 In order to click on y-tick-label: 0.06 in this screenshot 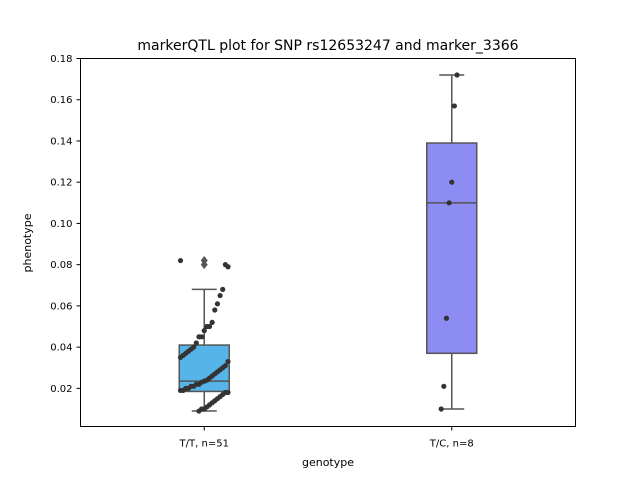, I will do `click(61, 306)`.